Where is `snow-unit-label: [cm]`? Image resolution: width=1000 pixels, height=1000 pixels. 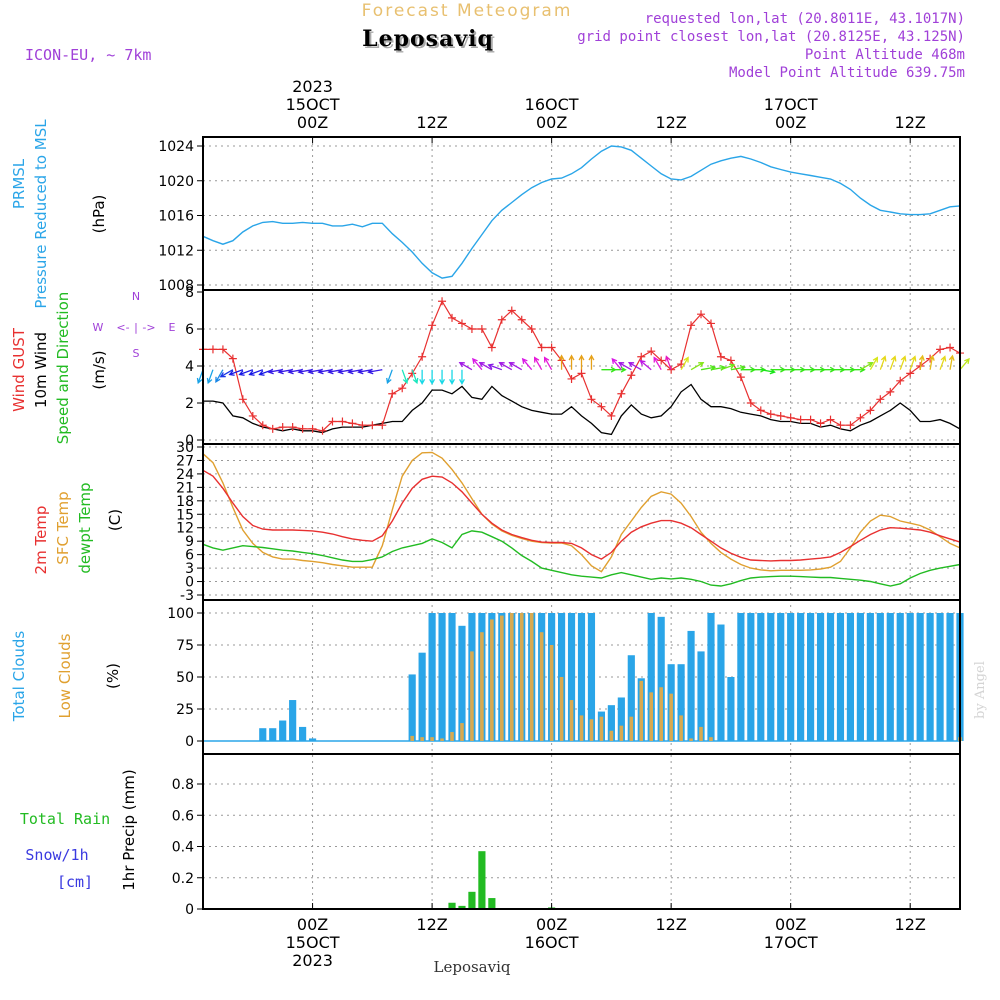 snow-unit-label: [cm] is located at coordinates (75, 882).